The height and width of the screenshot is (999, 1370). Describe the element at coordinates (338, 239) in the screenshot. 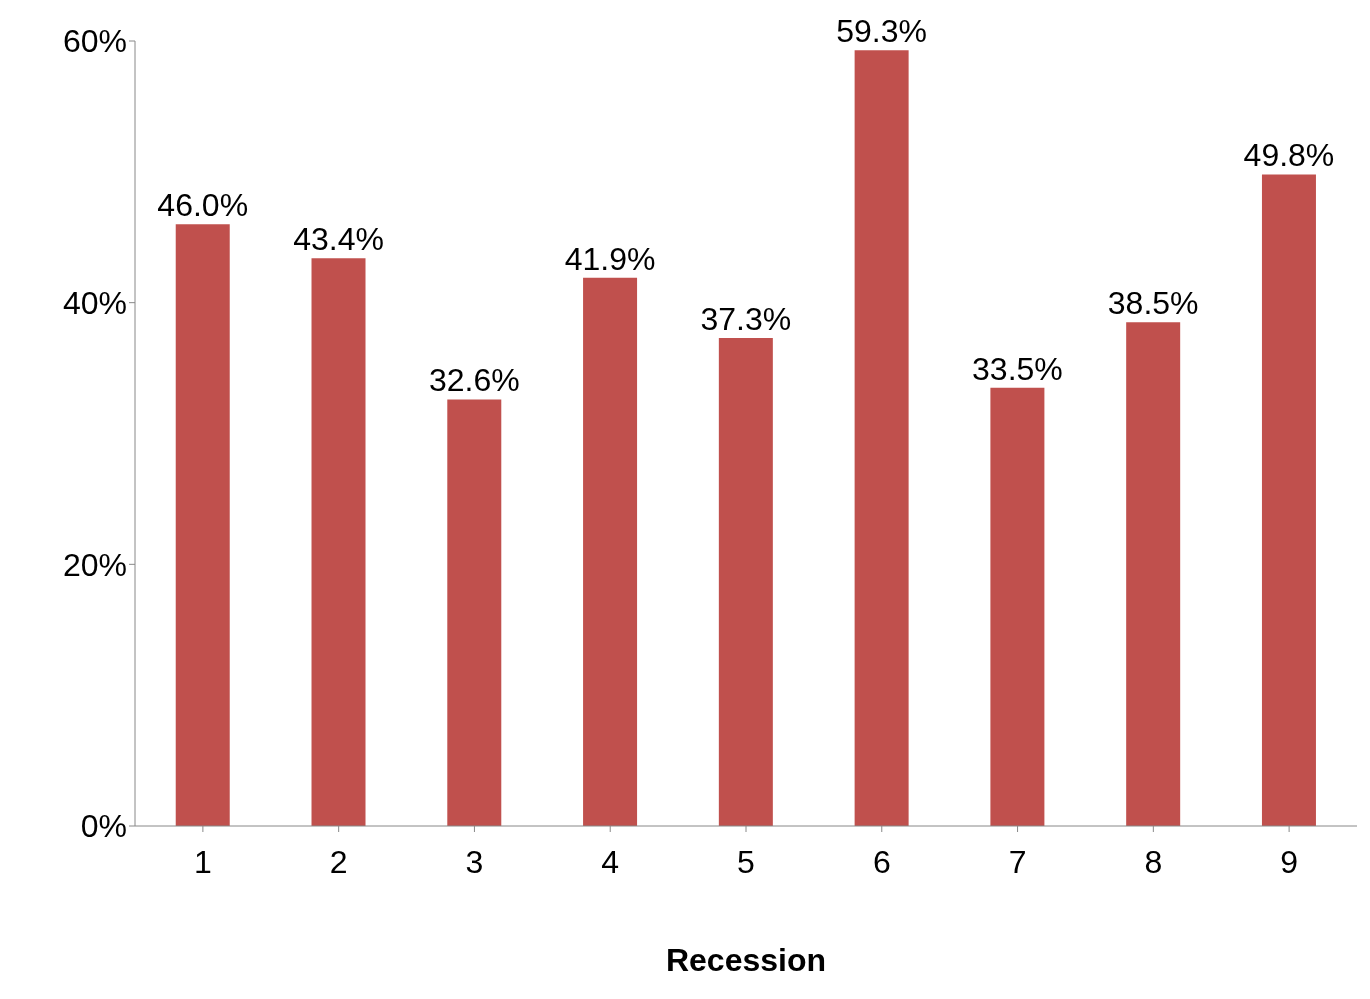

I see `data-label: 43.4%` at that location.